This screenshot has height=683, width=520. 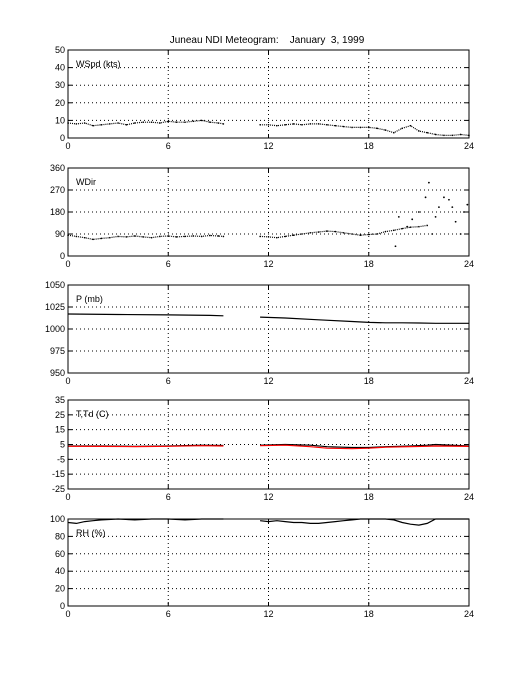 I want to click on y-tick-label: -25, so click(x=58, y=489).